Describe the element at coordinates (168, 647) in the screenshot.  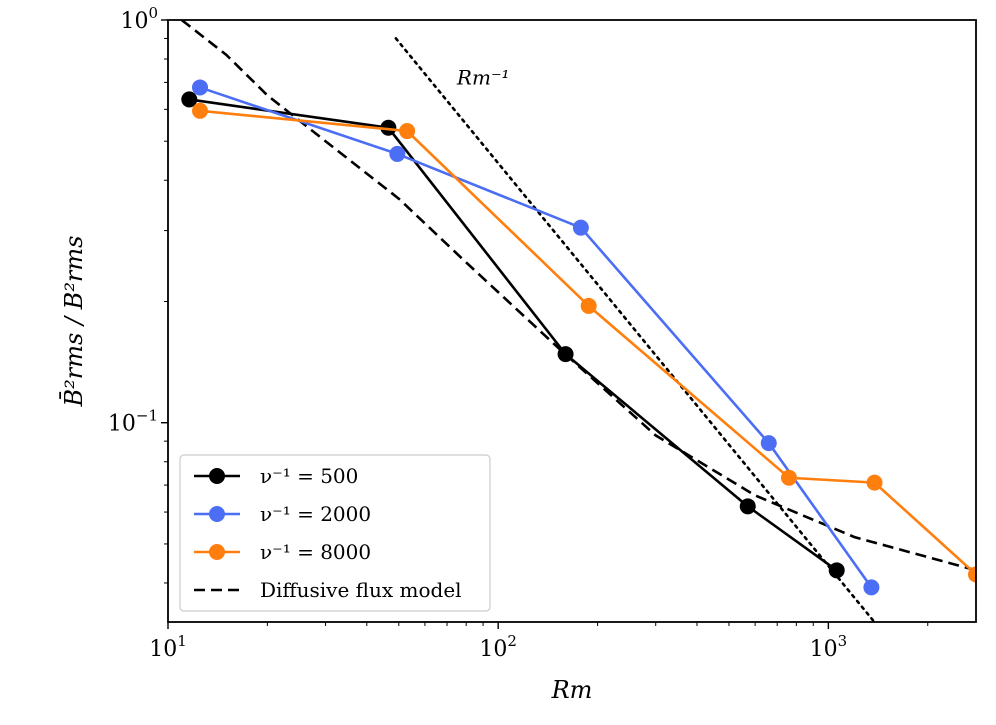
I see `x-tick-label: 10¹` at that location.